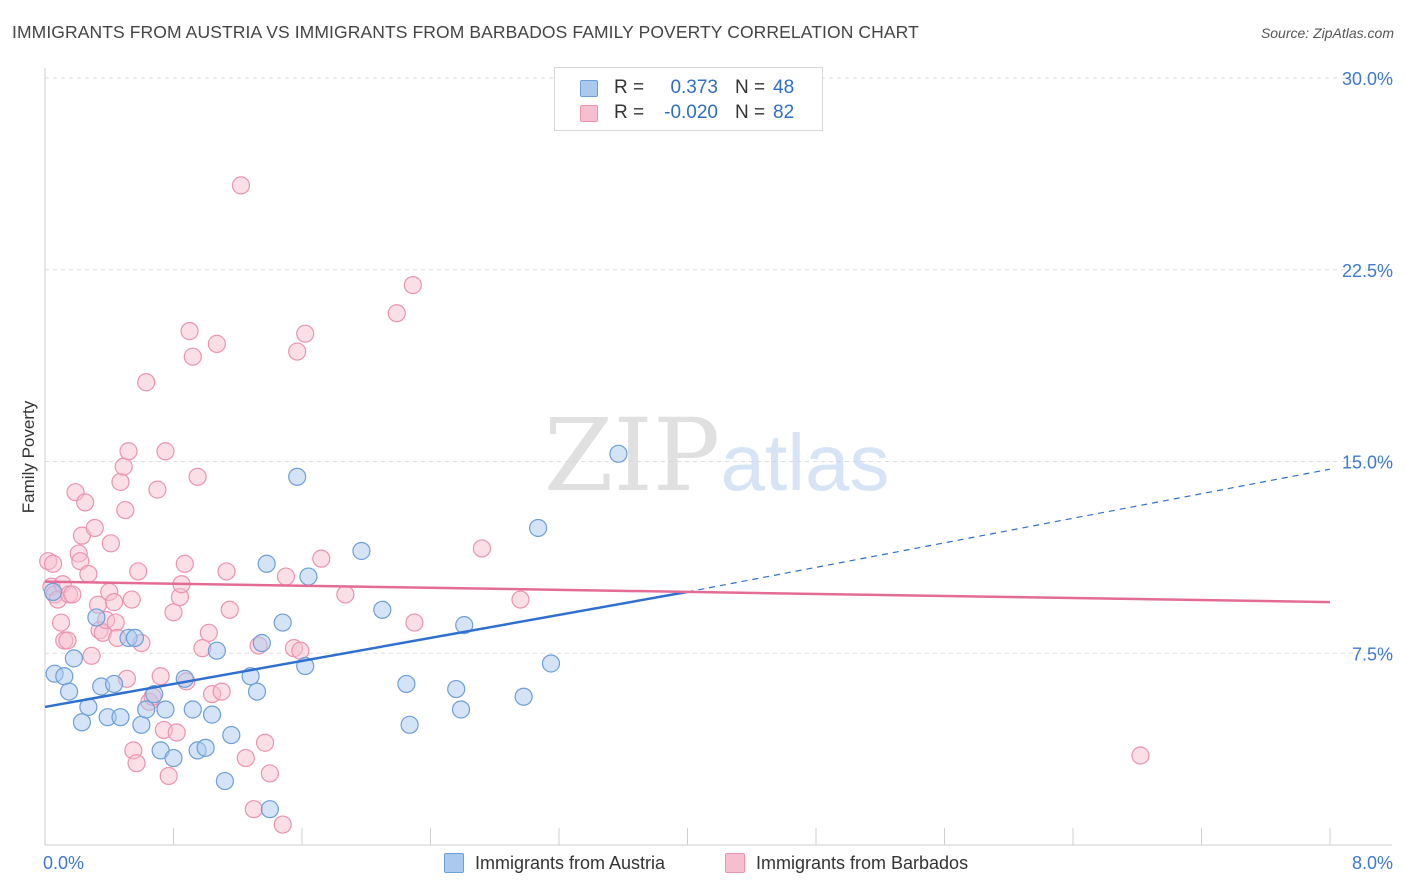 The image size is (1406, 892). Describe the element at coordinates (1327, 33) in the screenshot. I see `source-label: Source: ZipAtlas.com` at that location.